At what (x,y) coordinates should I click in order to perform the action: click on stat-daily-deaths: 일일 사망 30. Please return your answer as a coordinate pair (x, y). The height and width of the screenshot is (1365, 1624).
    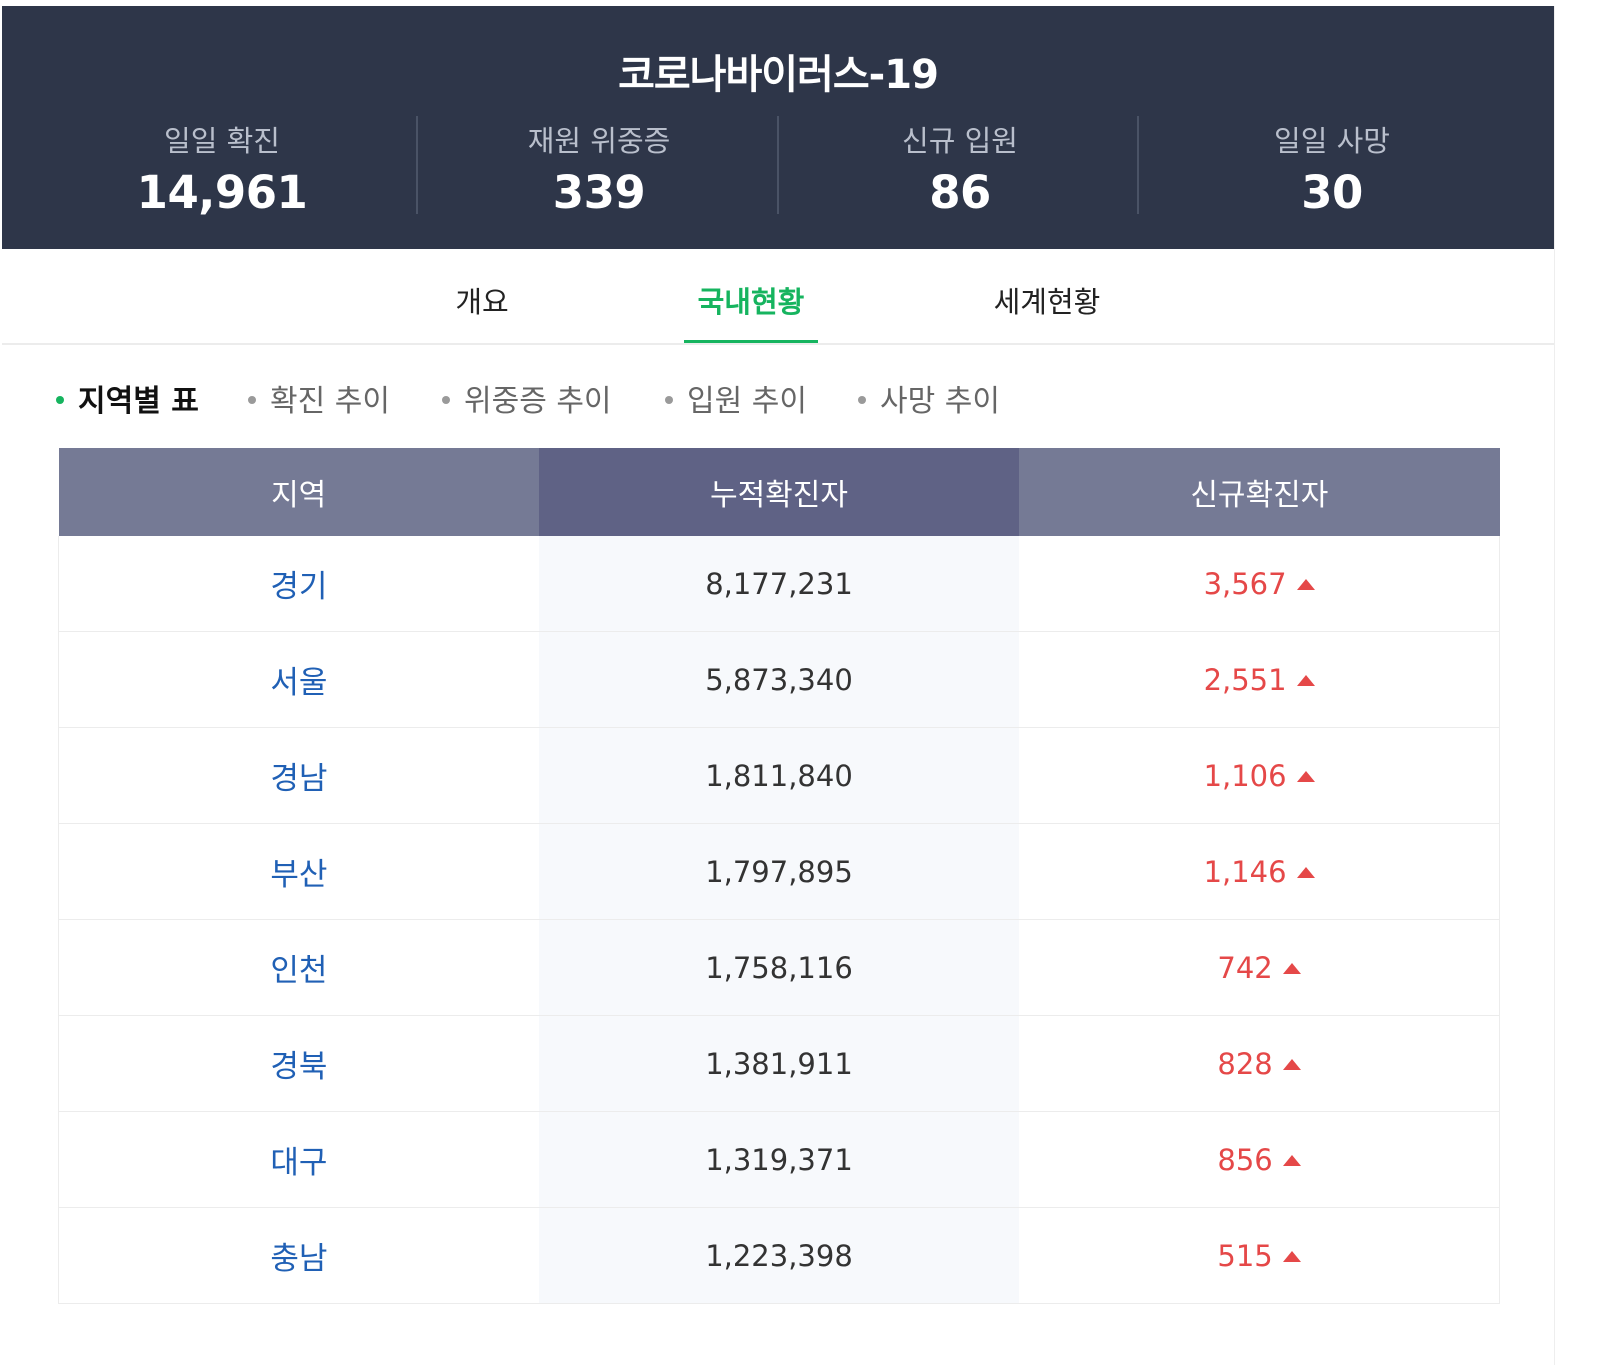
    Looking at the image, I should click on (1332, 167).